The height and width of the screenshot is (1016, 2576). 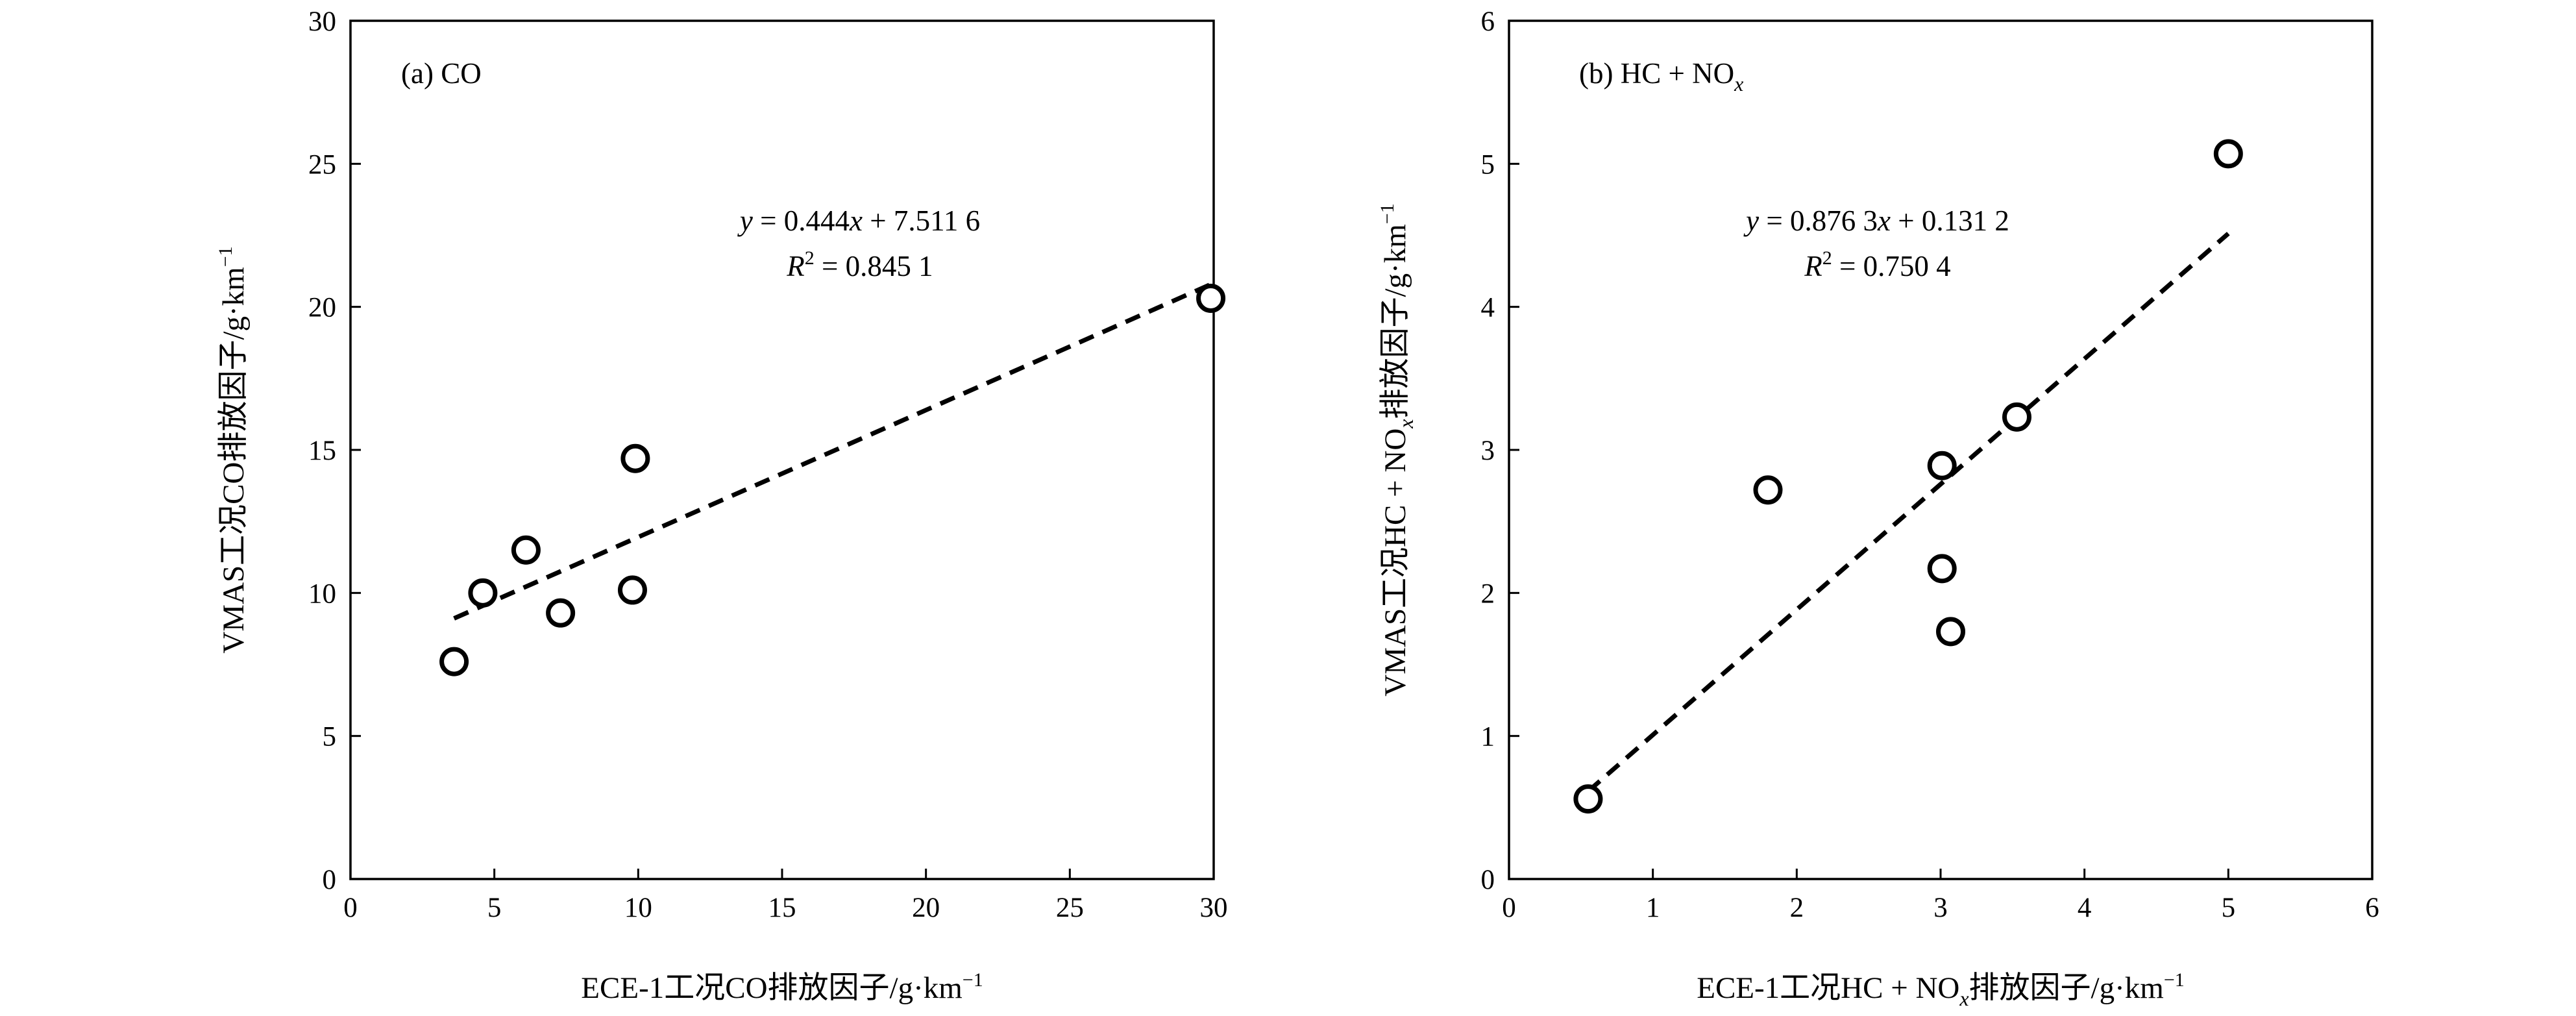 I want to click on y-tick-label: 25, so click(x=322, y=164).